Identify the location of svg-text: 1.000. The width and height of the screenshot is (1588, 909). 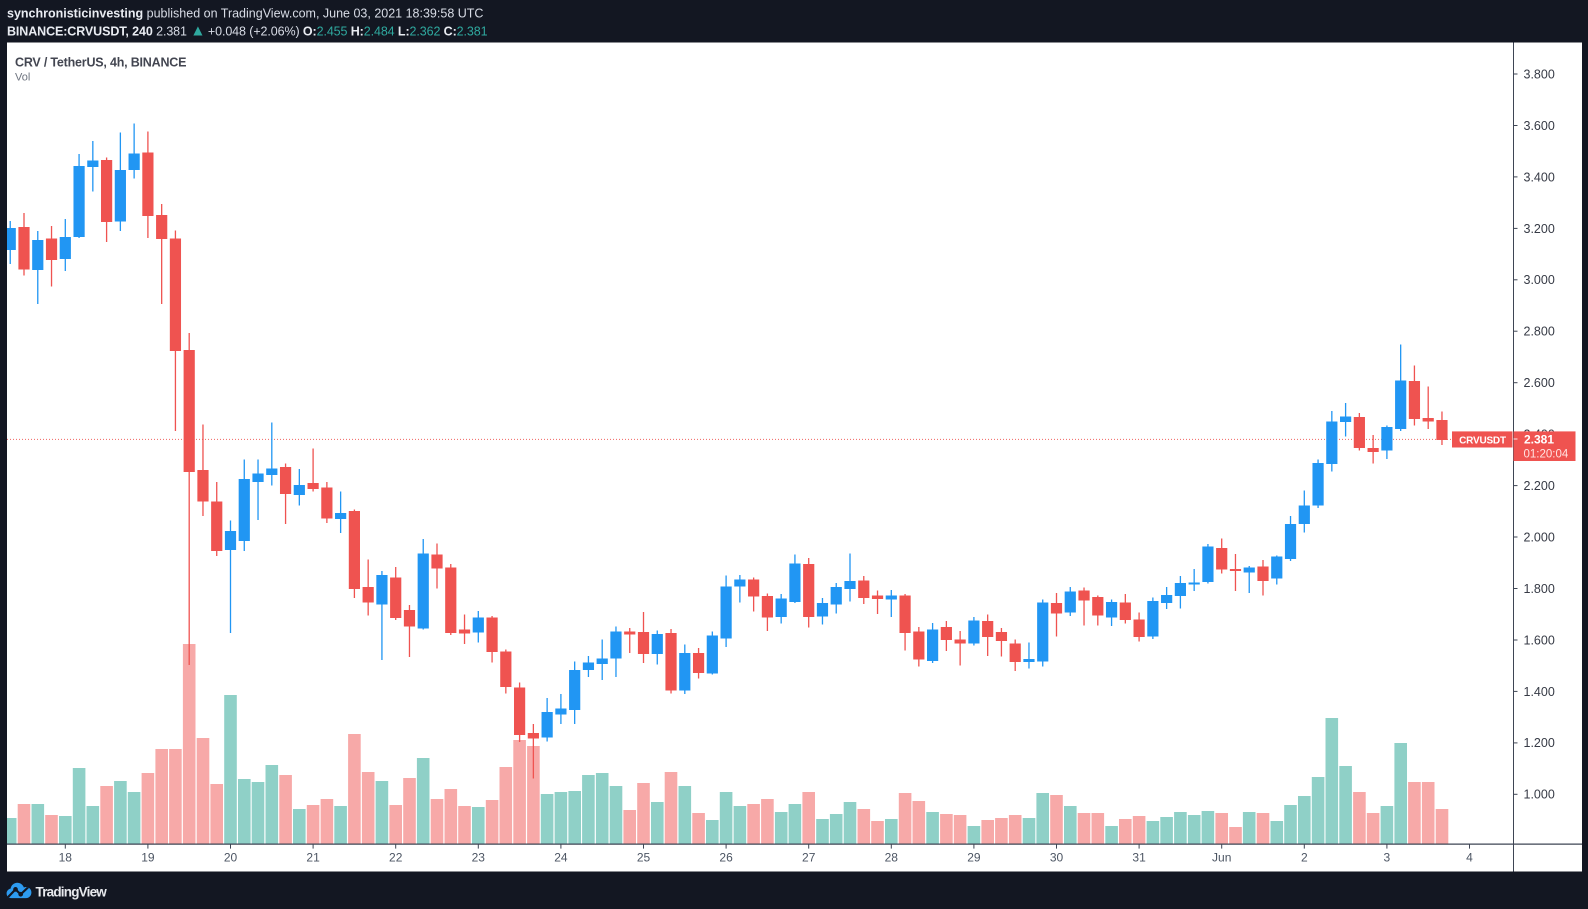
(1539, 795).